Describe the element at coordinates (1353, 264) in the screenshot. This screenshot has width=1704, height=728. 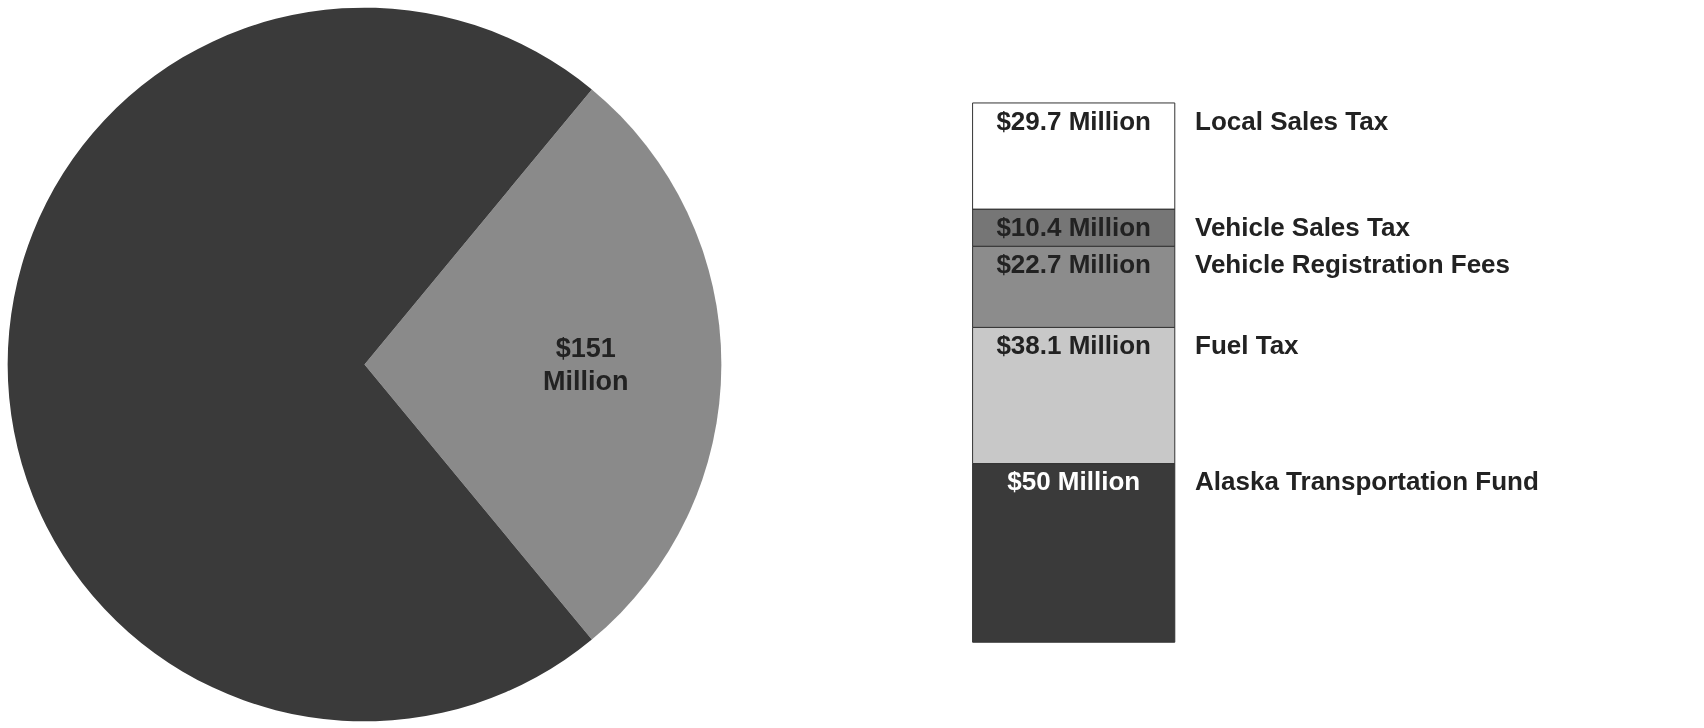
I see `series-label: Vehicle Registration Fees` at that location.